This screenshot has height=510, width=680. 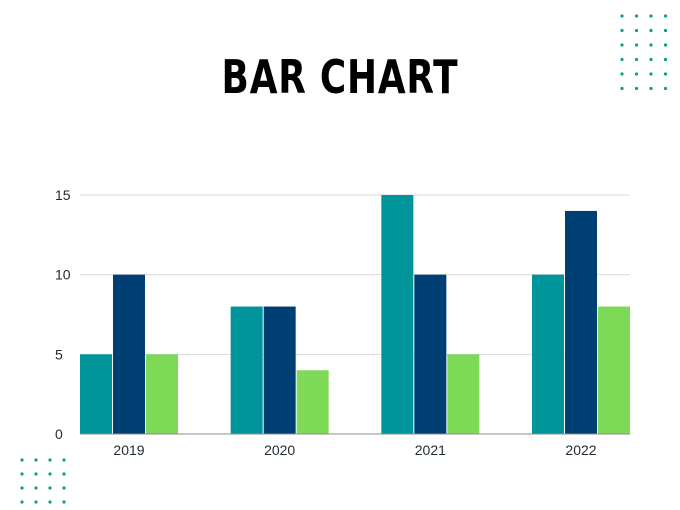 What do you see at coordinates (59, 434) in the screenshot?
I see `y-tick-label: 0` at bounding box center [59, 434].